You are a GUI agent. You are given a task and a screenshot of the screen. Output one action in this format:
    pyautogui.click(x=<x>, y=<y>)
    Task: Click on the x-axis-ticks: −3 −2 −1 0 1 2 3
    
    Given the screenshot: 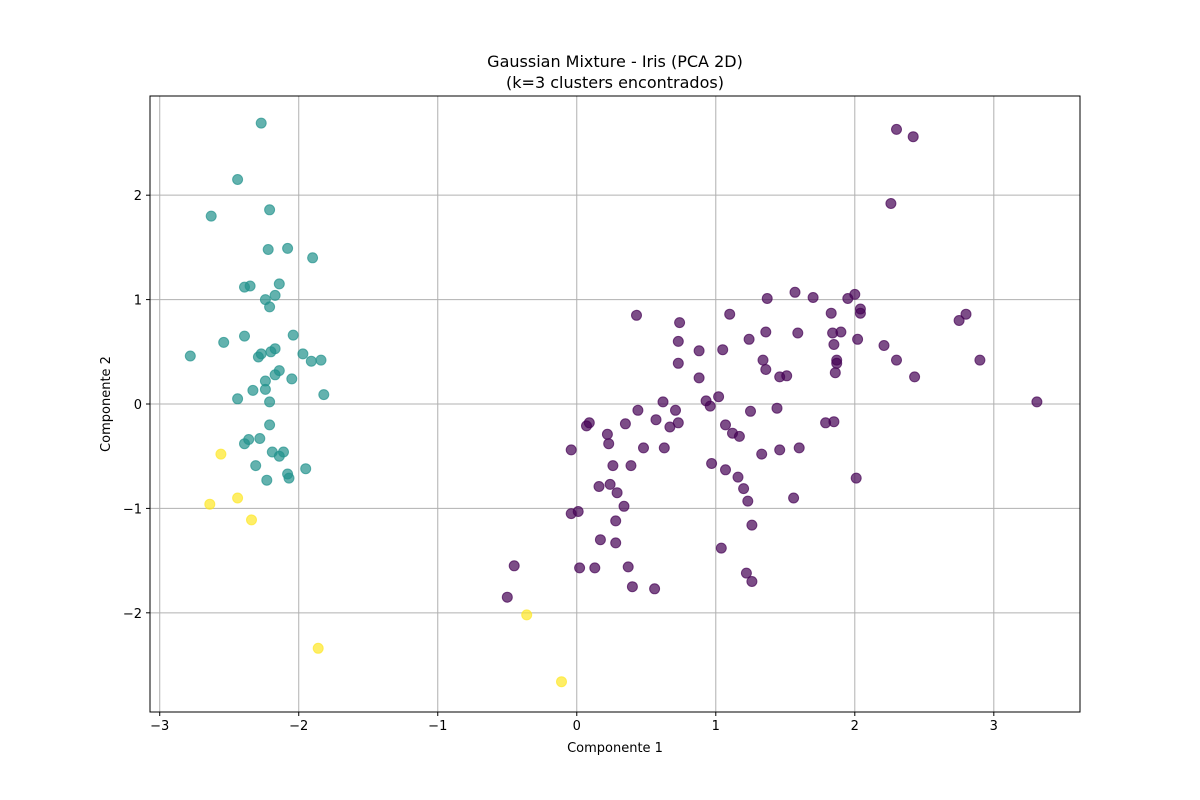 What is the action you would take?
    pyautogui.click(x=574, y=723)
    